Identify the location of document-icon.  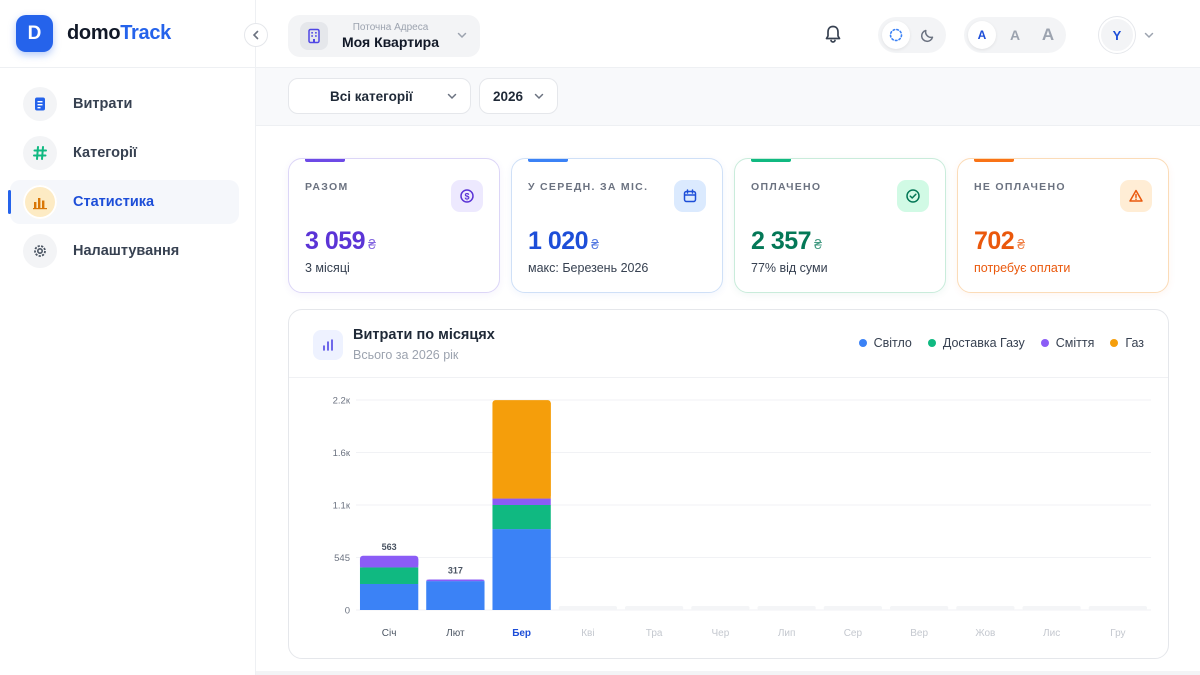
(40, 104).